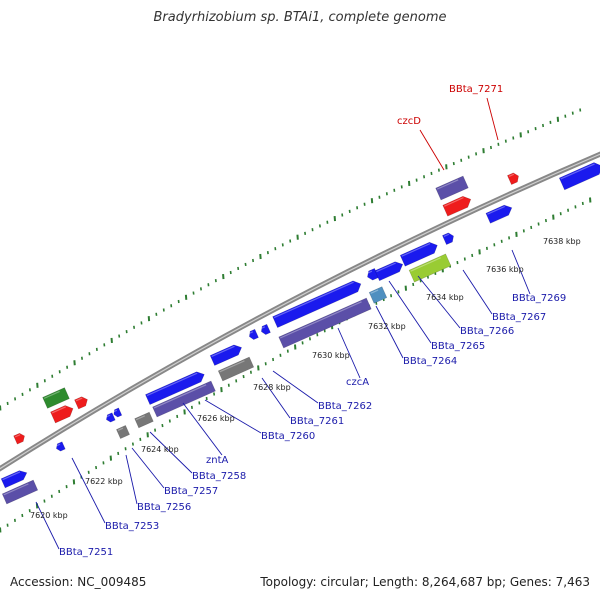  I want to click on scale-label: 7636 kbp, so click(505, 269).